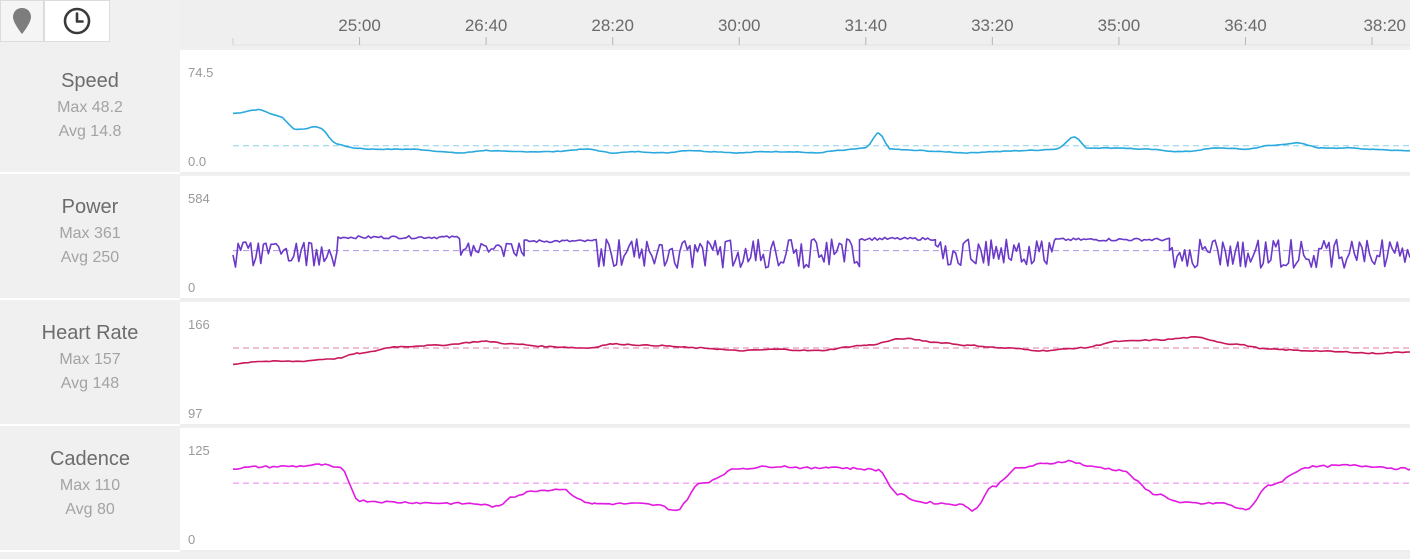 This screenshot has height=559, width=1410. I want to click on speed-plot, so click(821, 131).